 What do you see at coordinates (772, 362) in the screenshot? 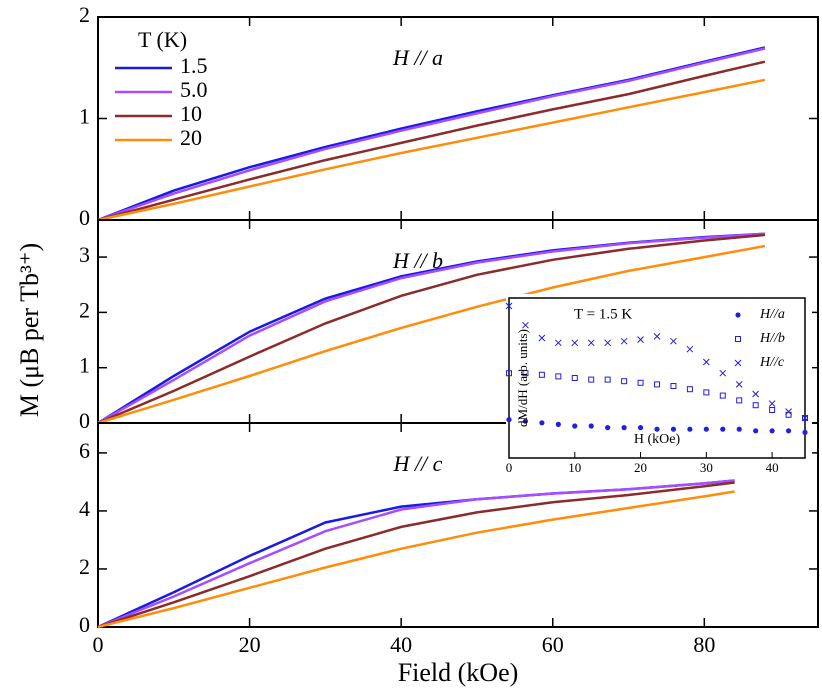
I see `legend-label: H//c` at bounding box center [772, 362].